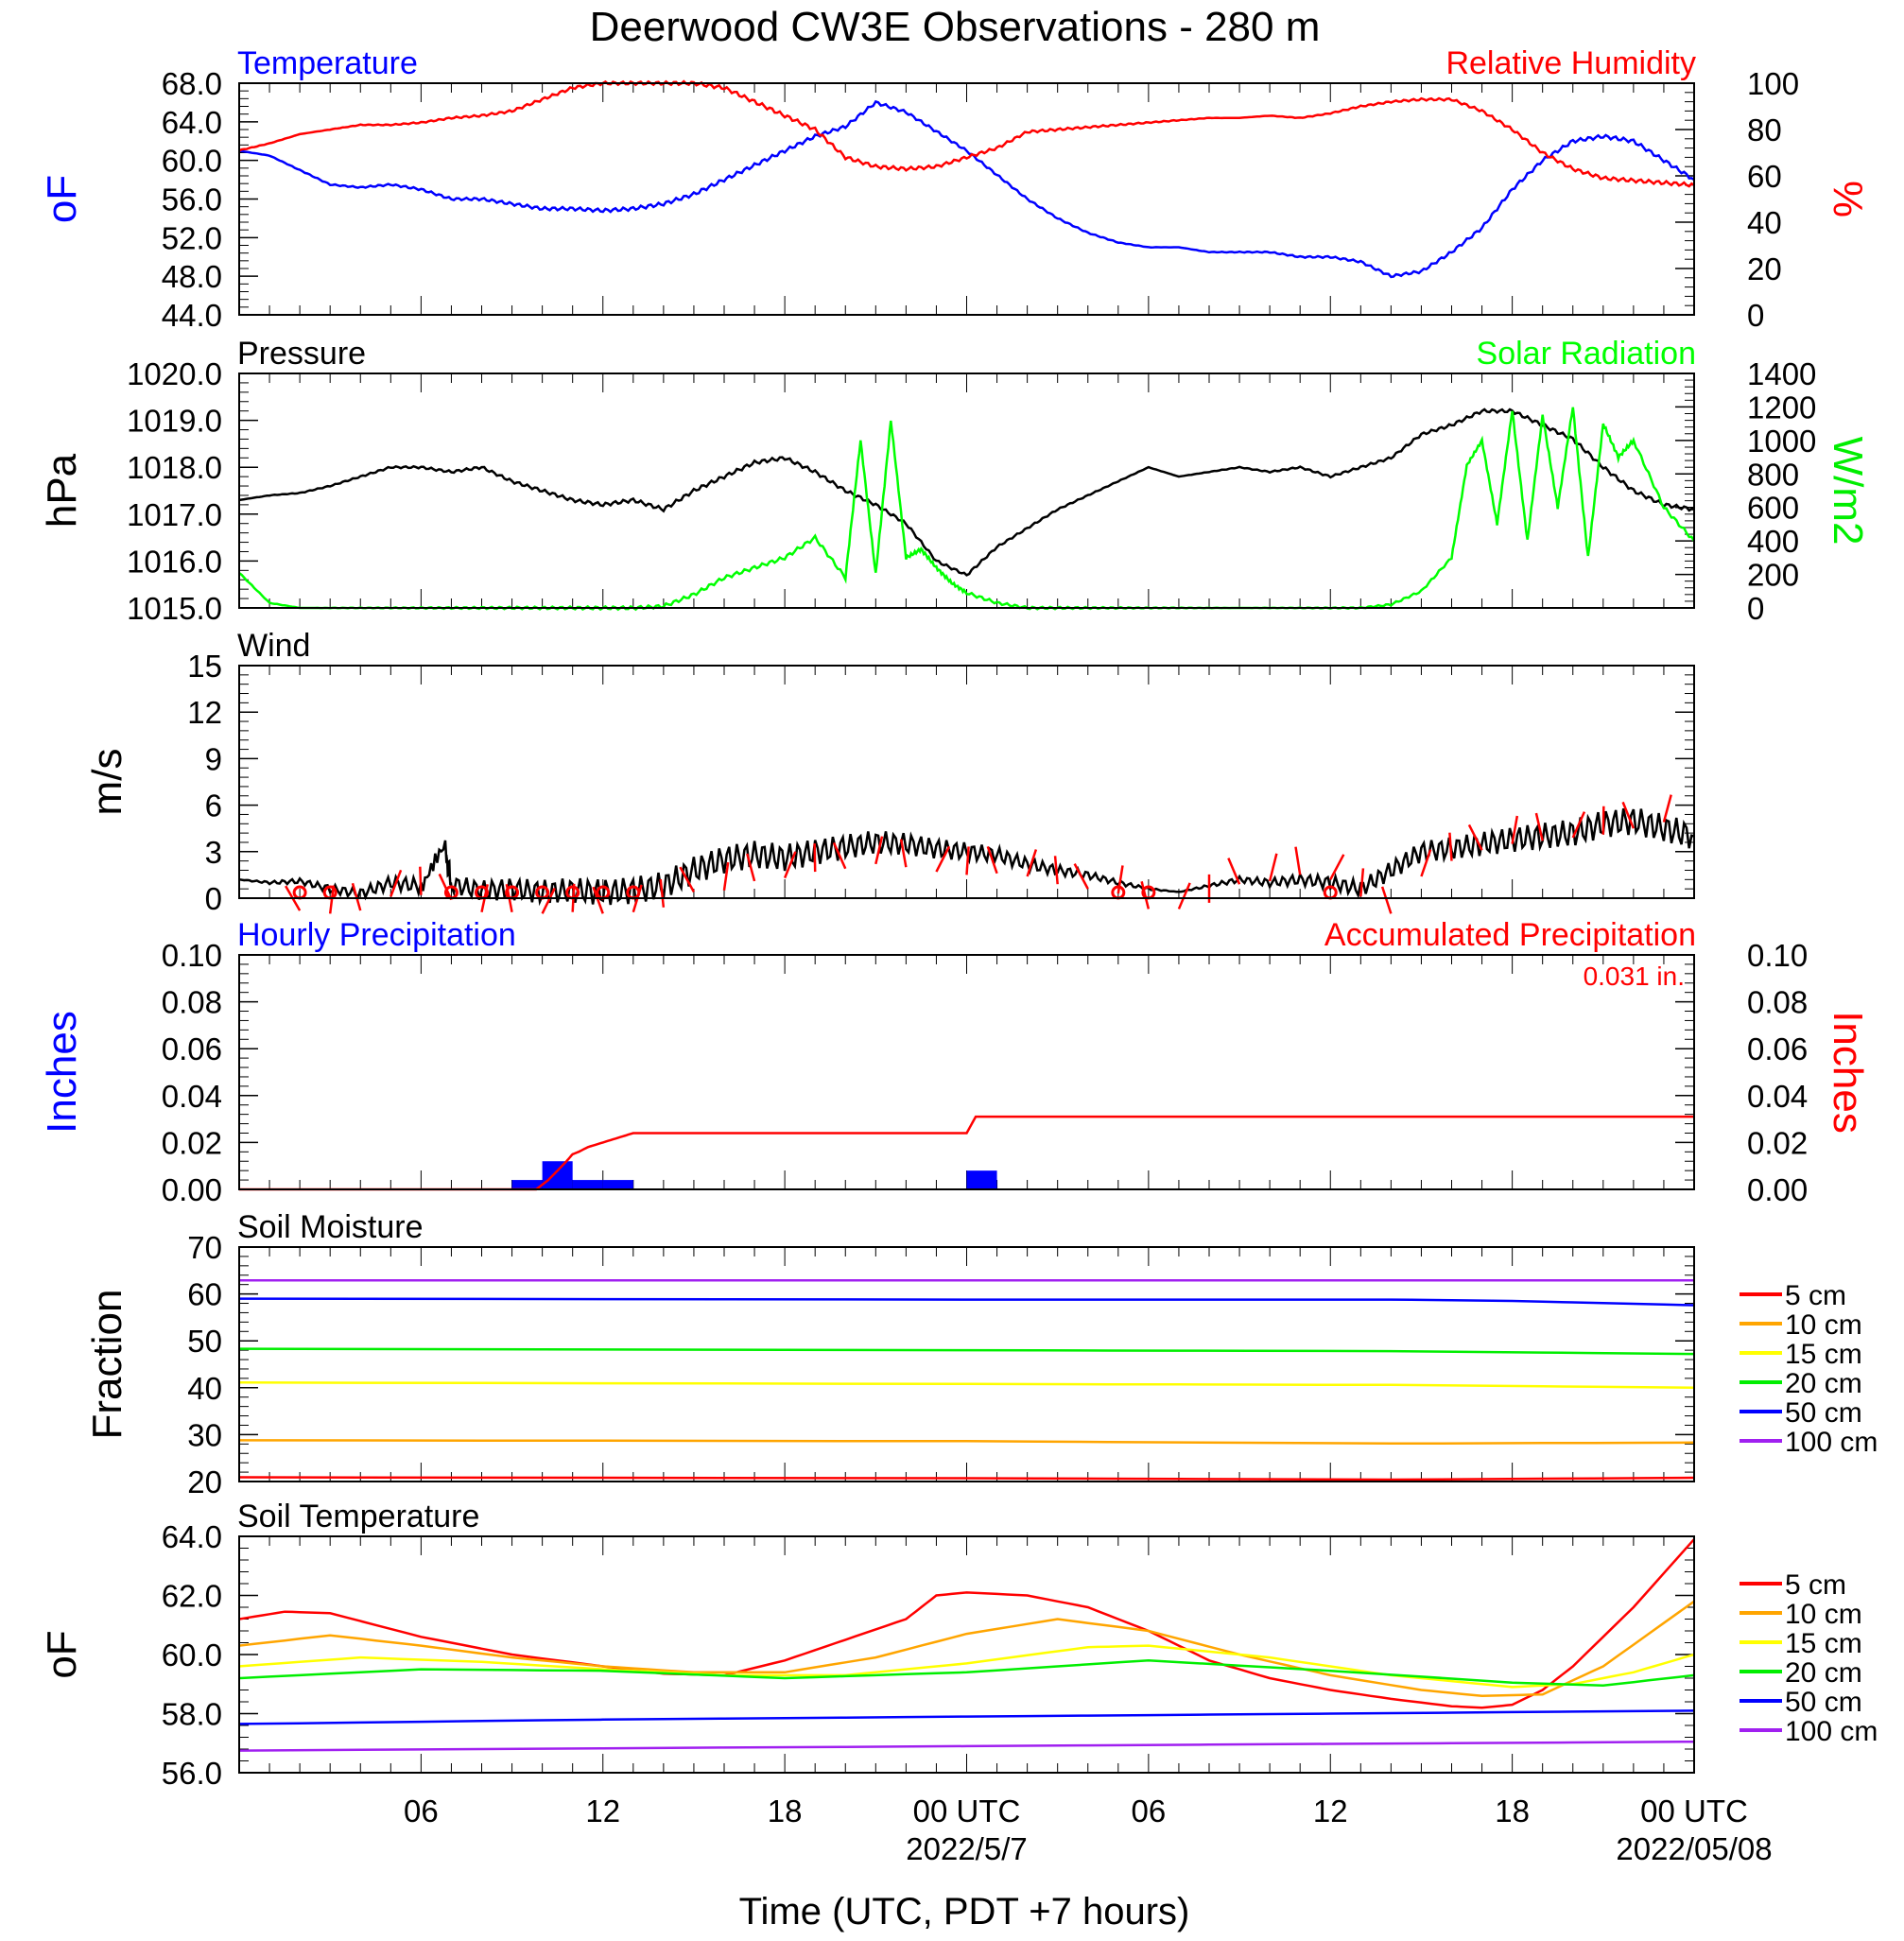  Describe the element at coordinates (1773, 475) in the screenshot. I see `y-tick-label-right: 800` at that location.